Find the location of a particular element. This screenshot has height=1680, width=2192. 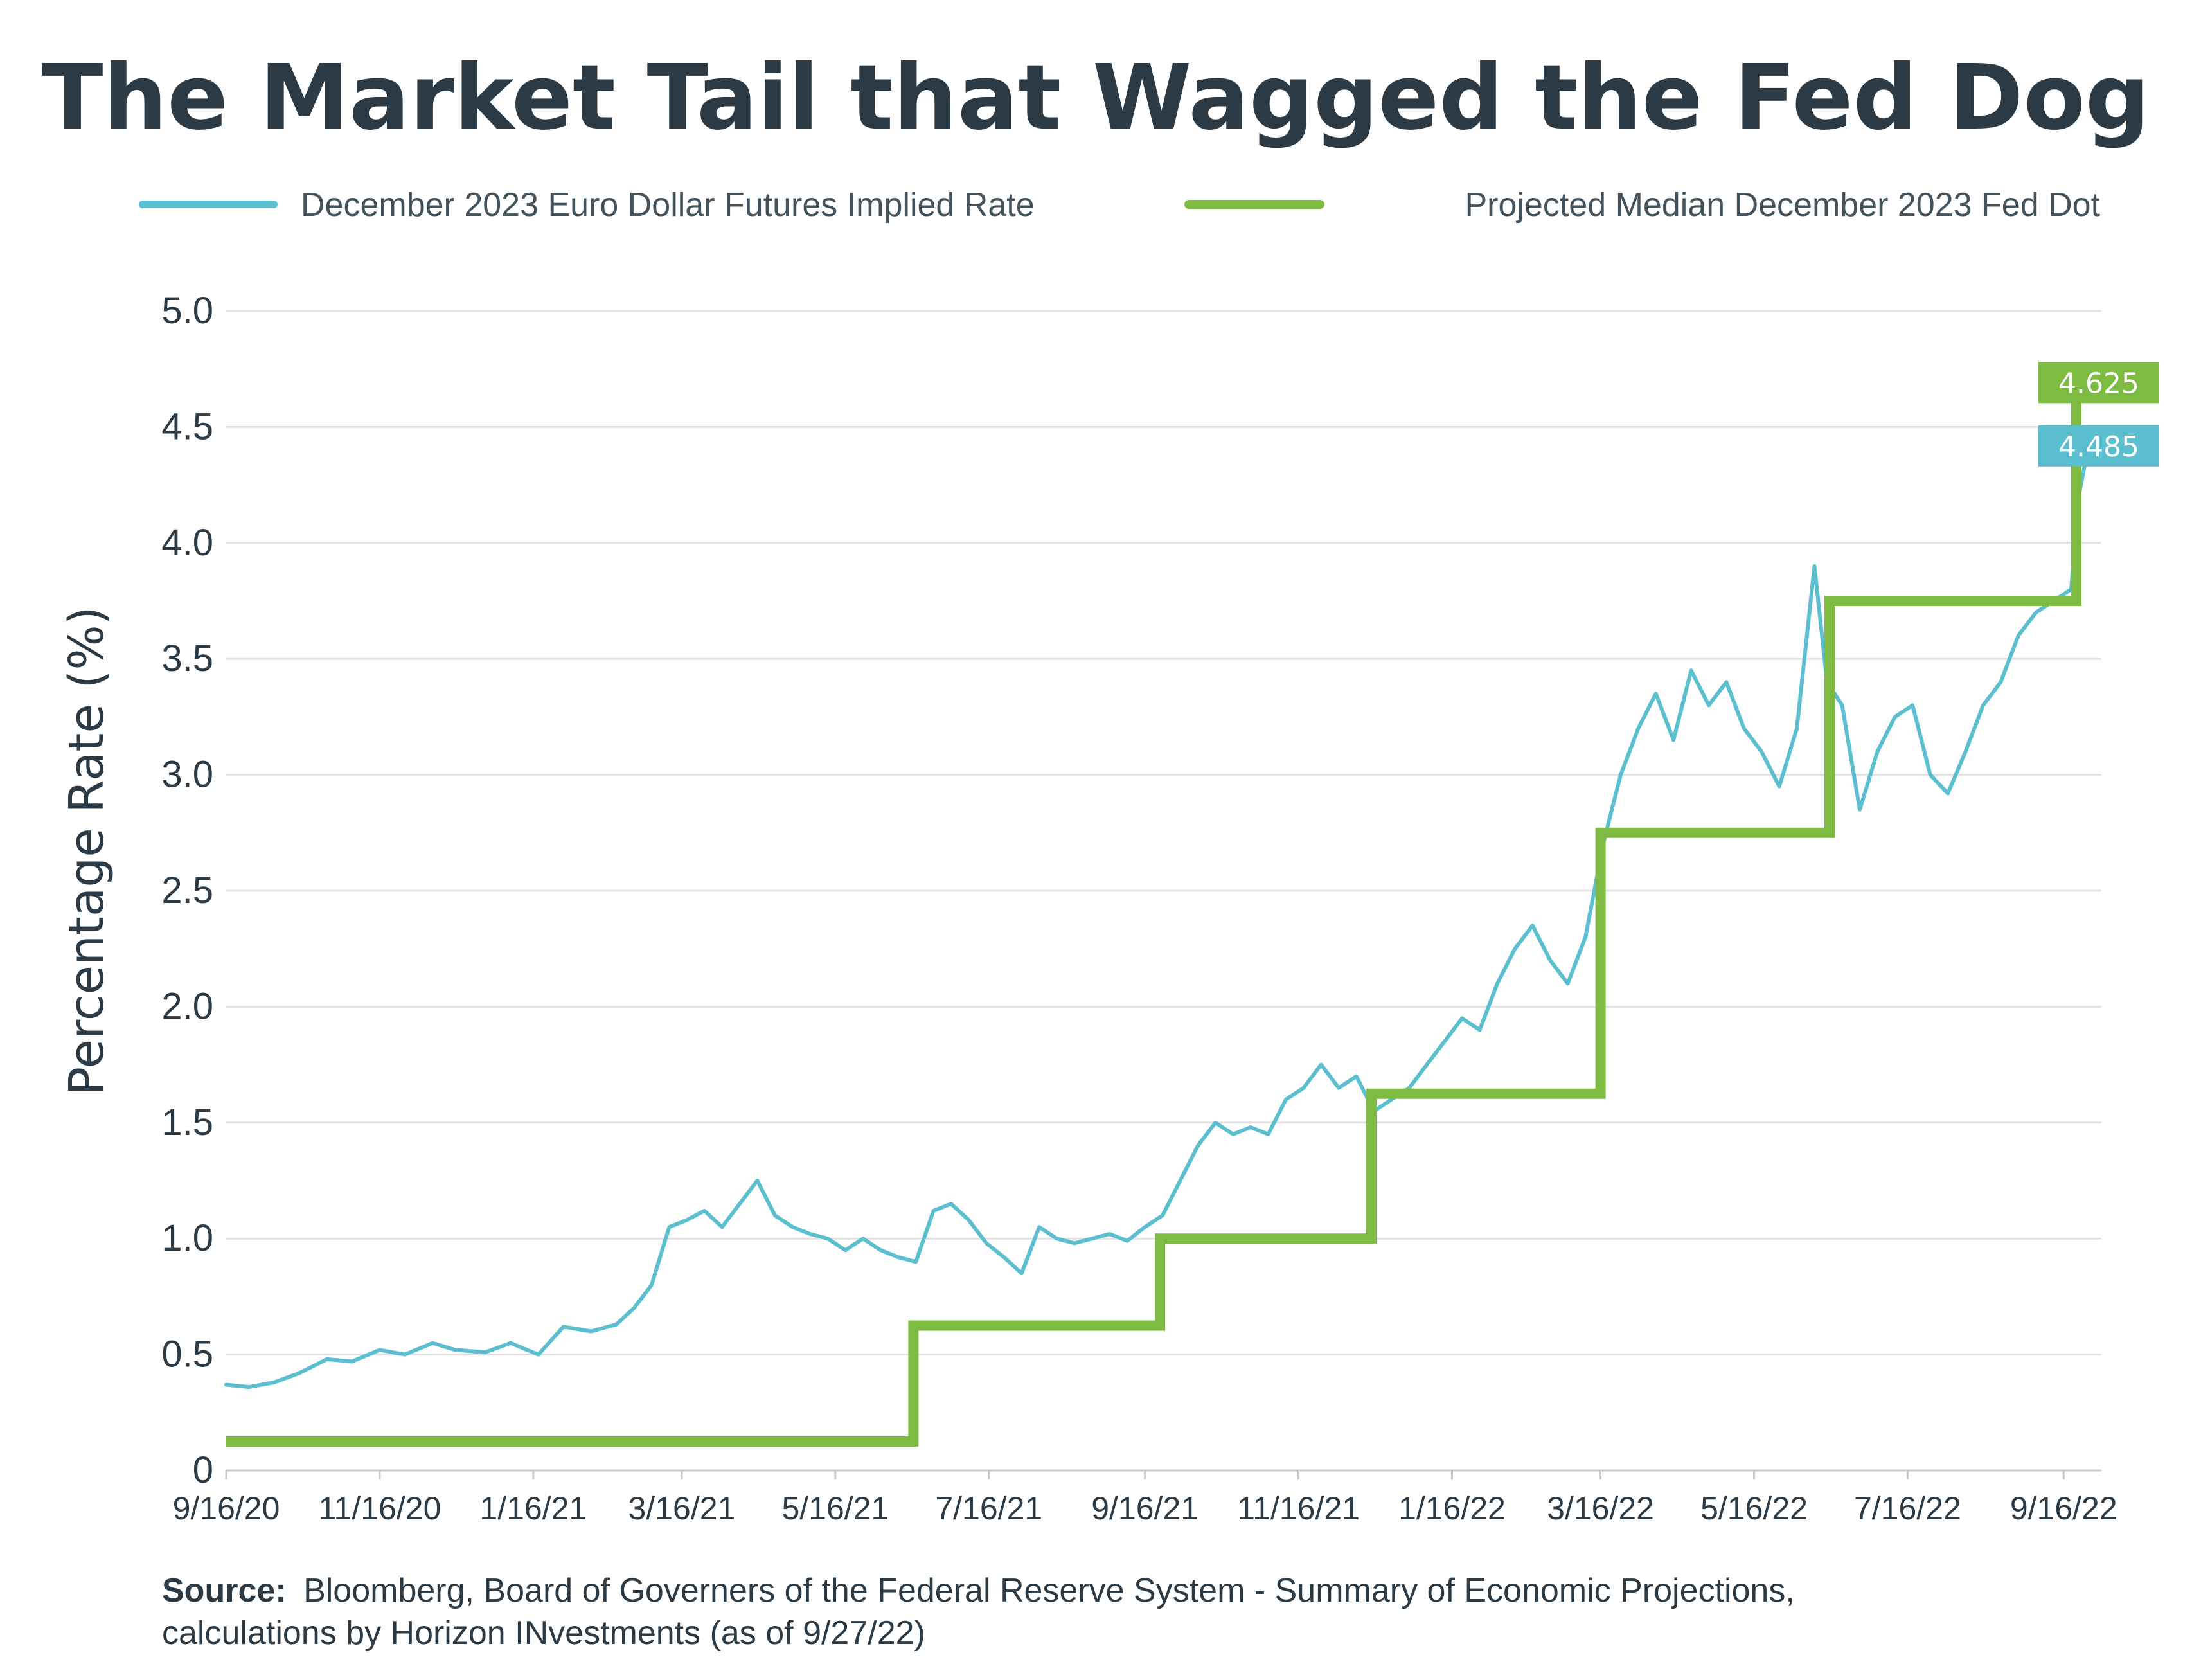

y-tick-label: 0.5 is located at coordinates (187, 1354).